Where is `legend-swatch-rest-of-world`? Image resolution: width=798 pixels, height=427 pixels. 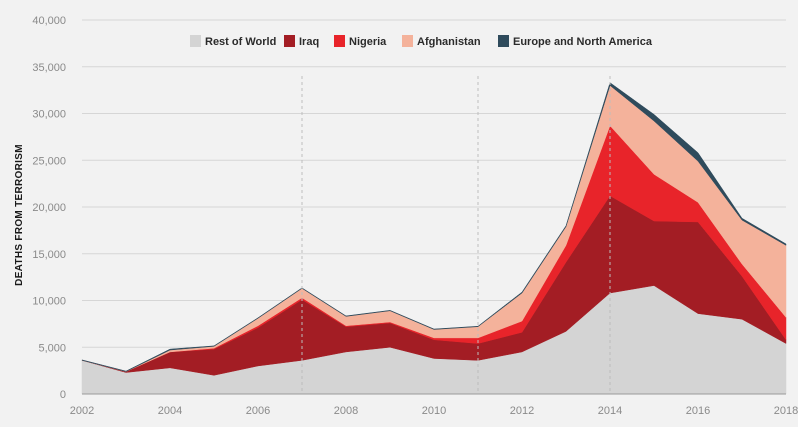 legend-swatch-rest-of-world is located at coordinates (195, 41).